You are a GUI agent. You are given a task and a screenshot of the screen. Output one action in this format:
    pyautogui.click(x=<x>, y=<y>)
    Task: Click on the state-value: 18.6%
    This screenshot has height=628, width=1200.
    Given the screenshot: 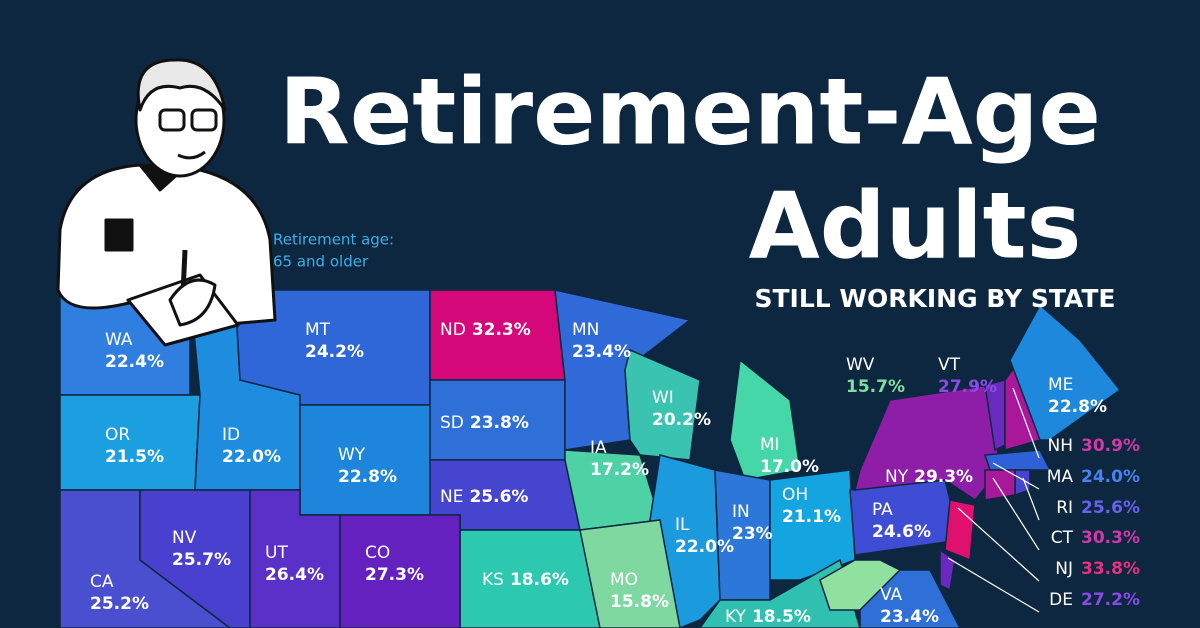 What is the action you would take?
    pyautogui.click(x=539, y=580)
    